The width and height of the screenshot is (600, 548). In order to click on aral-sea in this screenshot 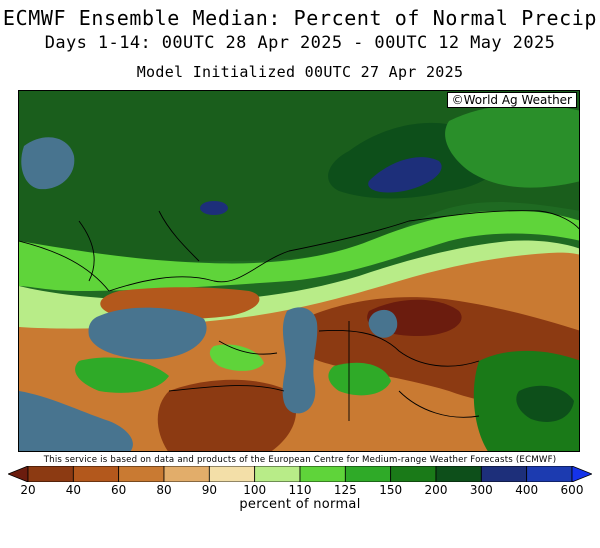, I will do `click(383, 323)`.